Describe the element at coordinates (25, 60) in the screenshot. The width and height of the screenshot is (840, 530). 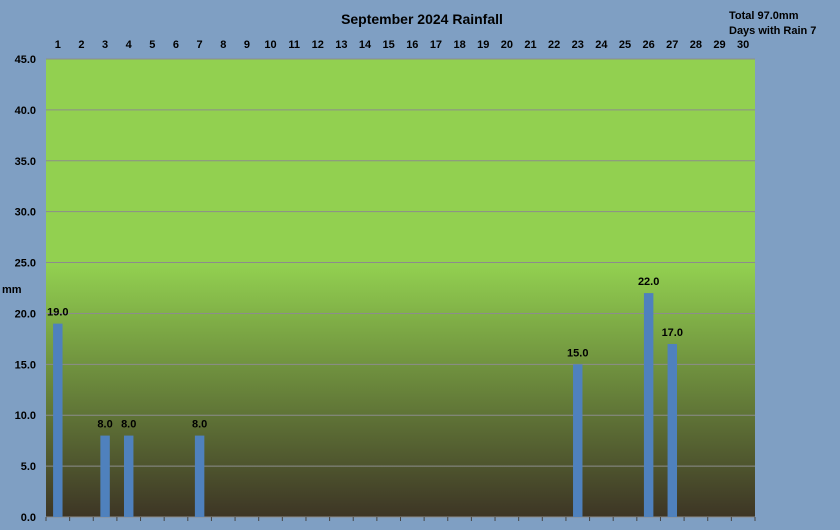
I see `y-tick-label: 45.0` at that location.